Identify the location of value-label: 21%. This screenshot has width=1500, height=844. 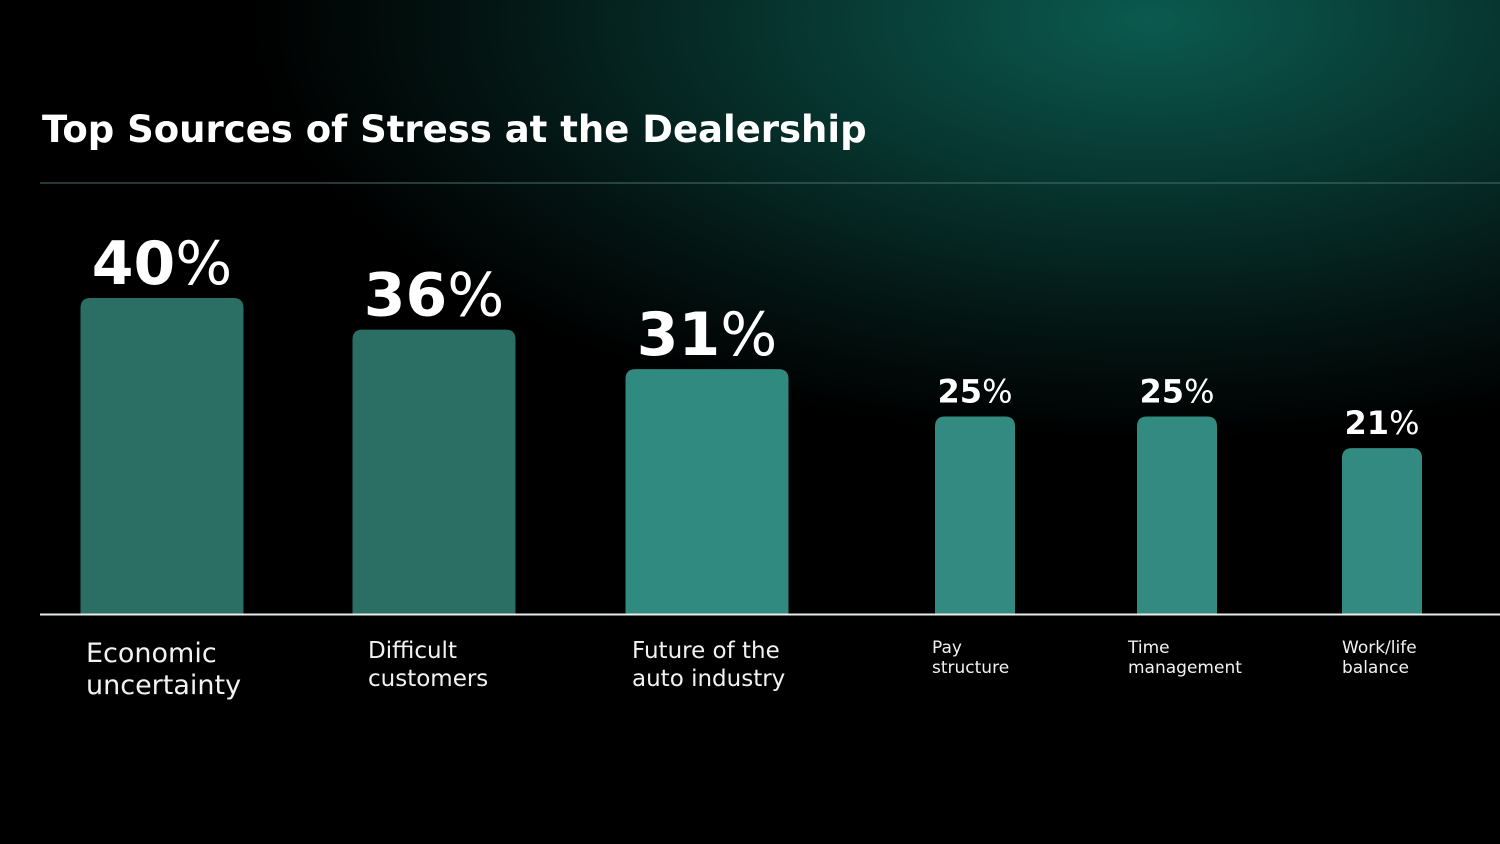
(1382, 423).